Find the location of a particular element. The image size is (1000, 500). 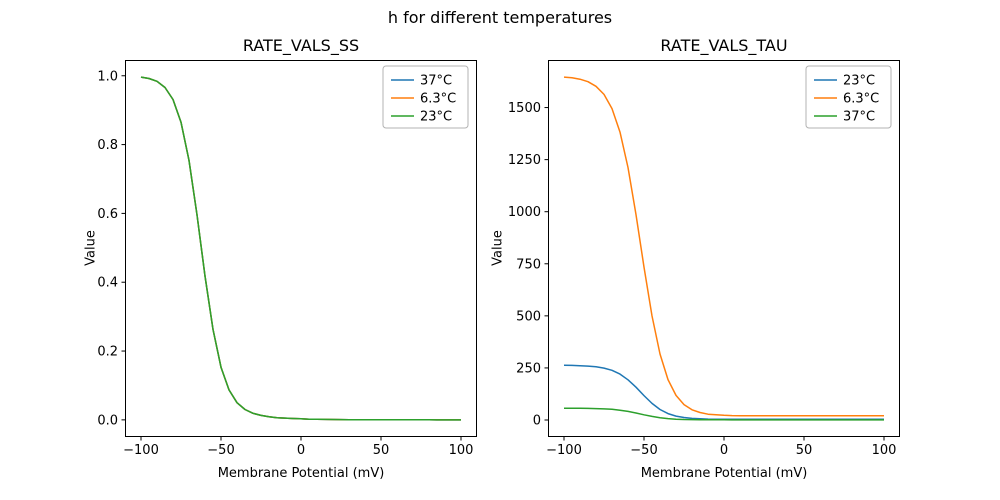

y-axis: 0 250 500 750 1000 1250 1500 is located at coordinates (528, 265).